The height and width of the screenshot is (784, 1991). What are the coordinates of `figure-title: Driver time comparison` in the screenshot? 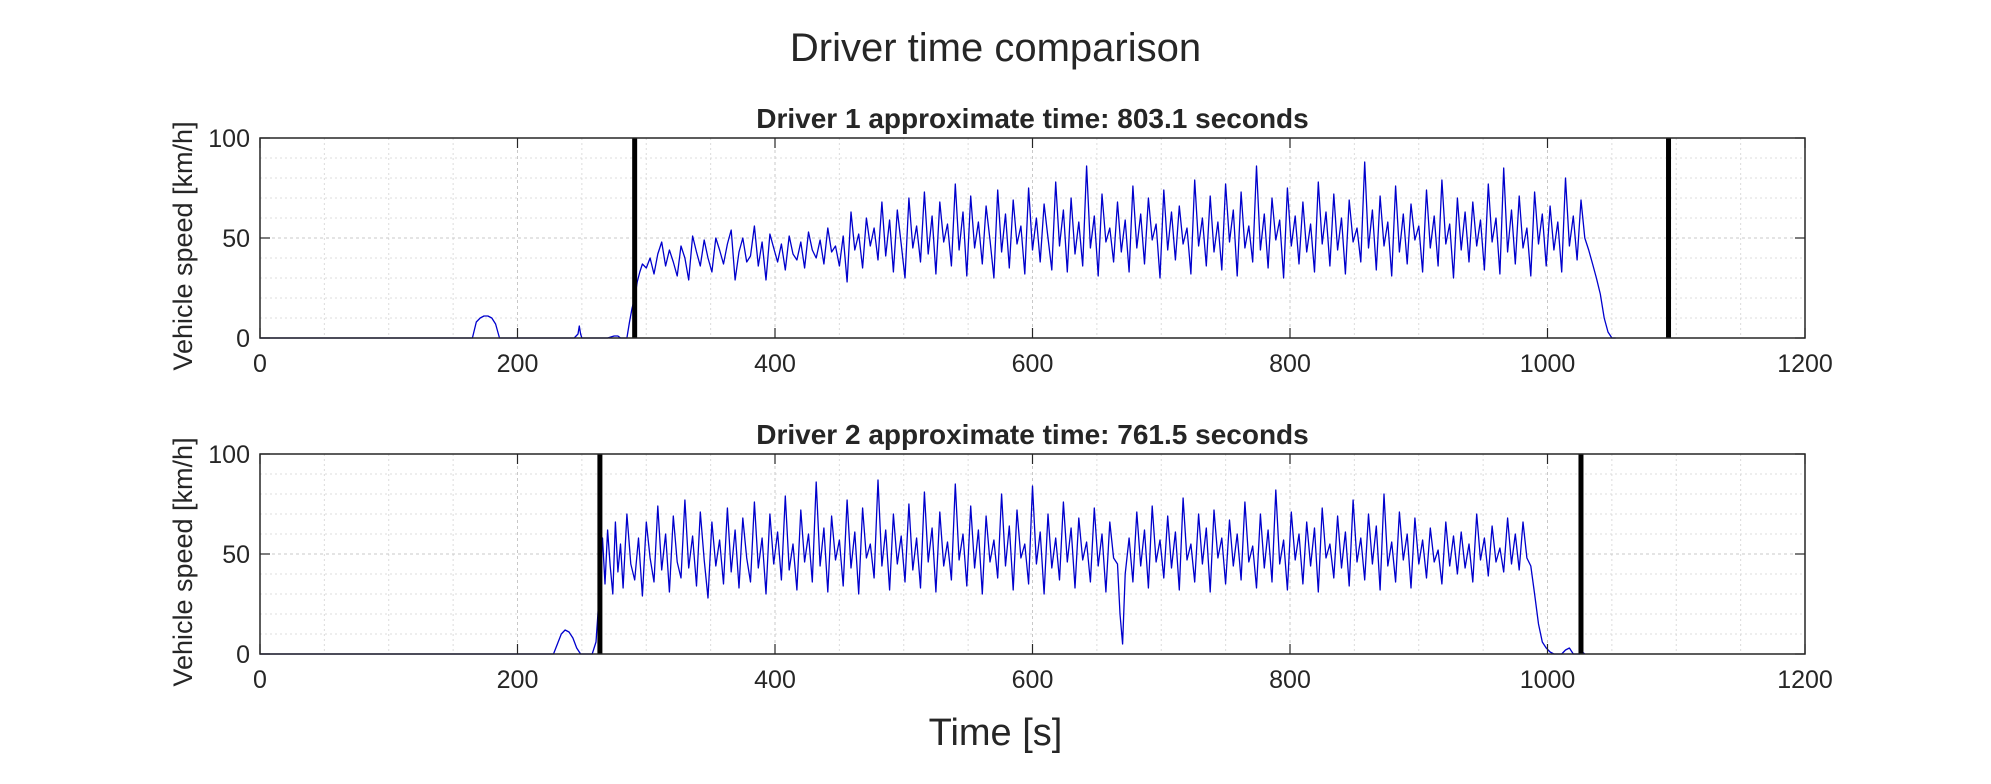 It's located at (995, 48).